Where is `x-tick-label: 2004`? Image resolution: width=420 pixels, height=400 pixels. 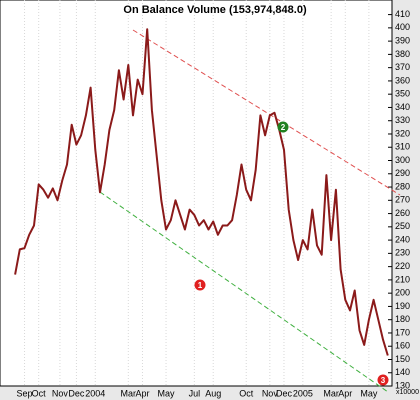
x-tick-label: 2004 is located at coordinates (95, 393).